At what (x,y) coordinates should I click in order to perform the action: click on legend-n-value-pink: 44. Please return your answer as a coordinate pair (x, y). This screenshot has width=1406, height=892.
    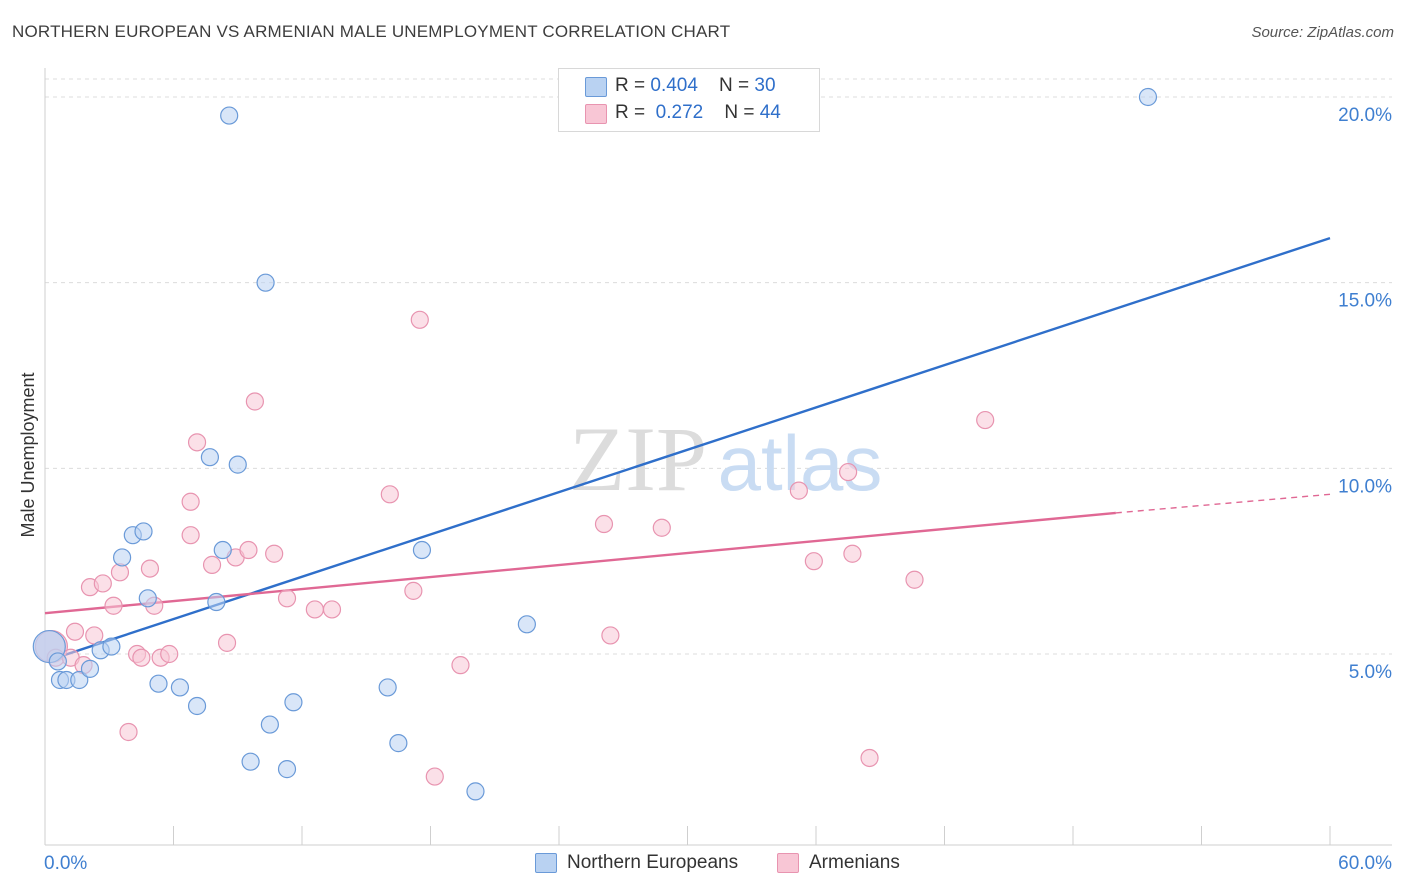
    Looking at the image, I should click on (770, 112).